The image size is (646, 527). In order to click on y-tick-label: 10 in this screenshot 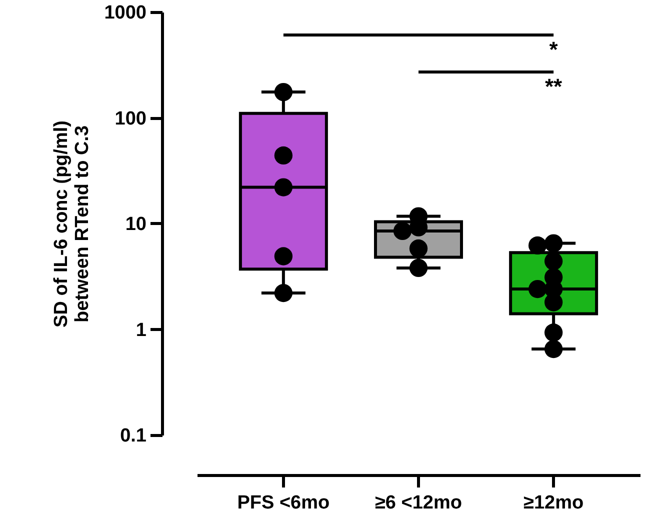, I will do `click(135, 224)`.